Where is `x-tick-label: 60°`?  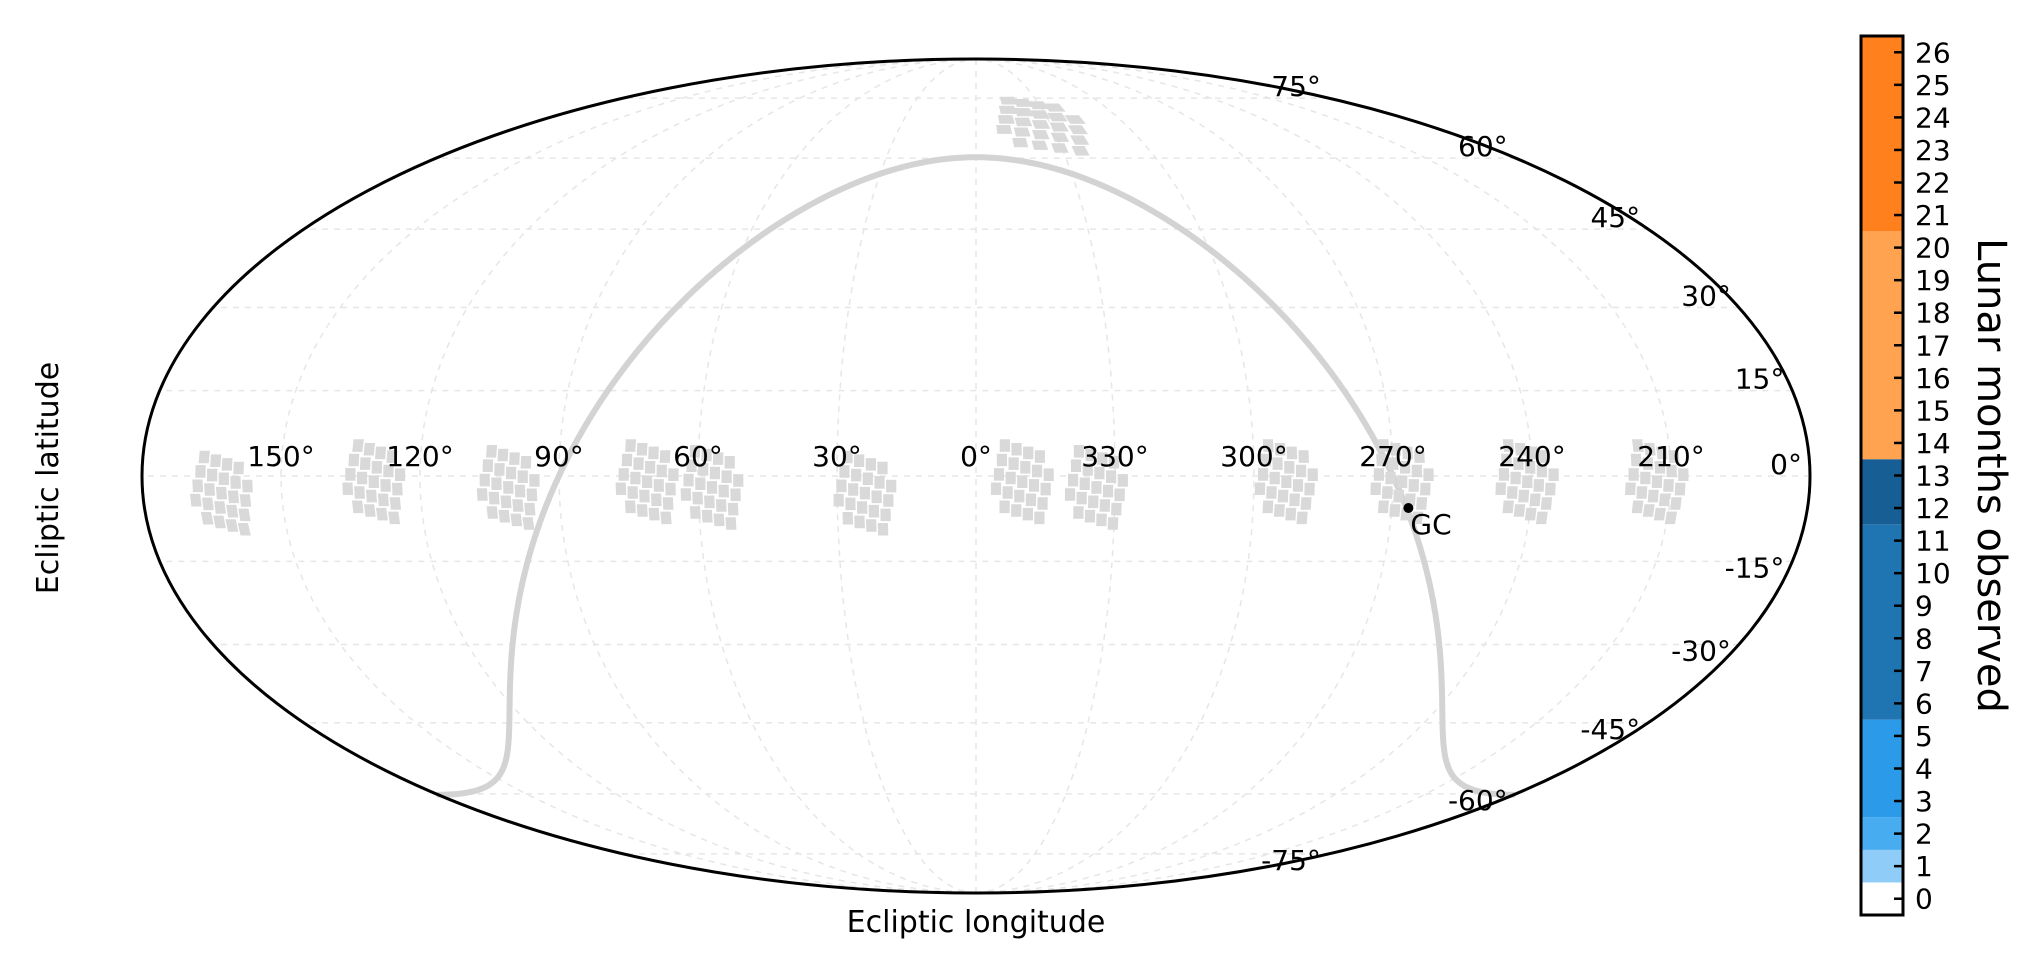 x-tick-label: 60° is located at coordinates (698, 456).